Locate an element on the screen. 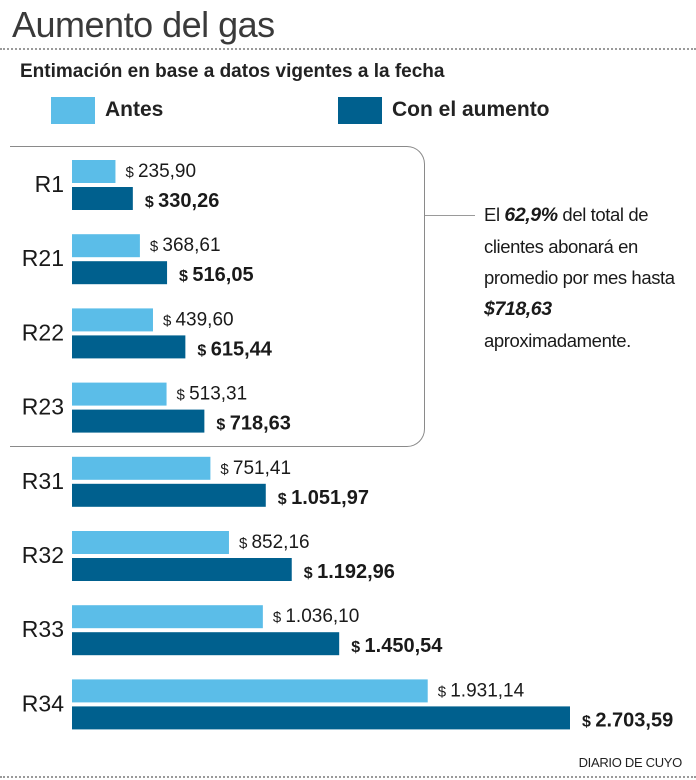  value-label-aumento-r1: $ 330,26 is located at coordinates (182, 201).